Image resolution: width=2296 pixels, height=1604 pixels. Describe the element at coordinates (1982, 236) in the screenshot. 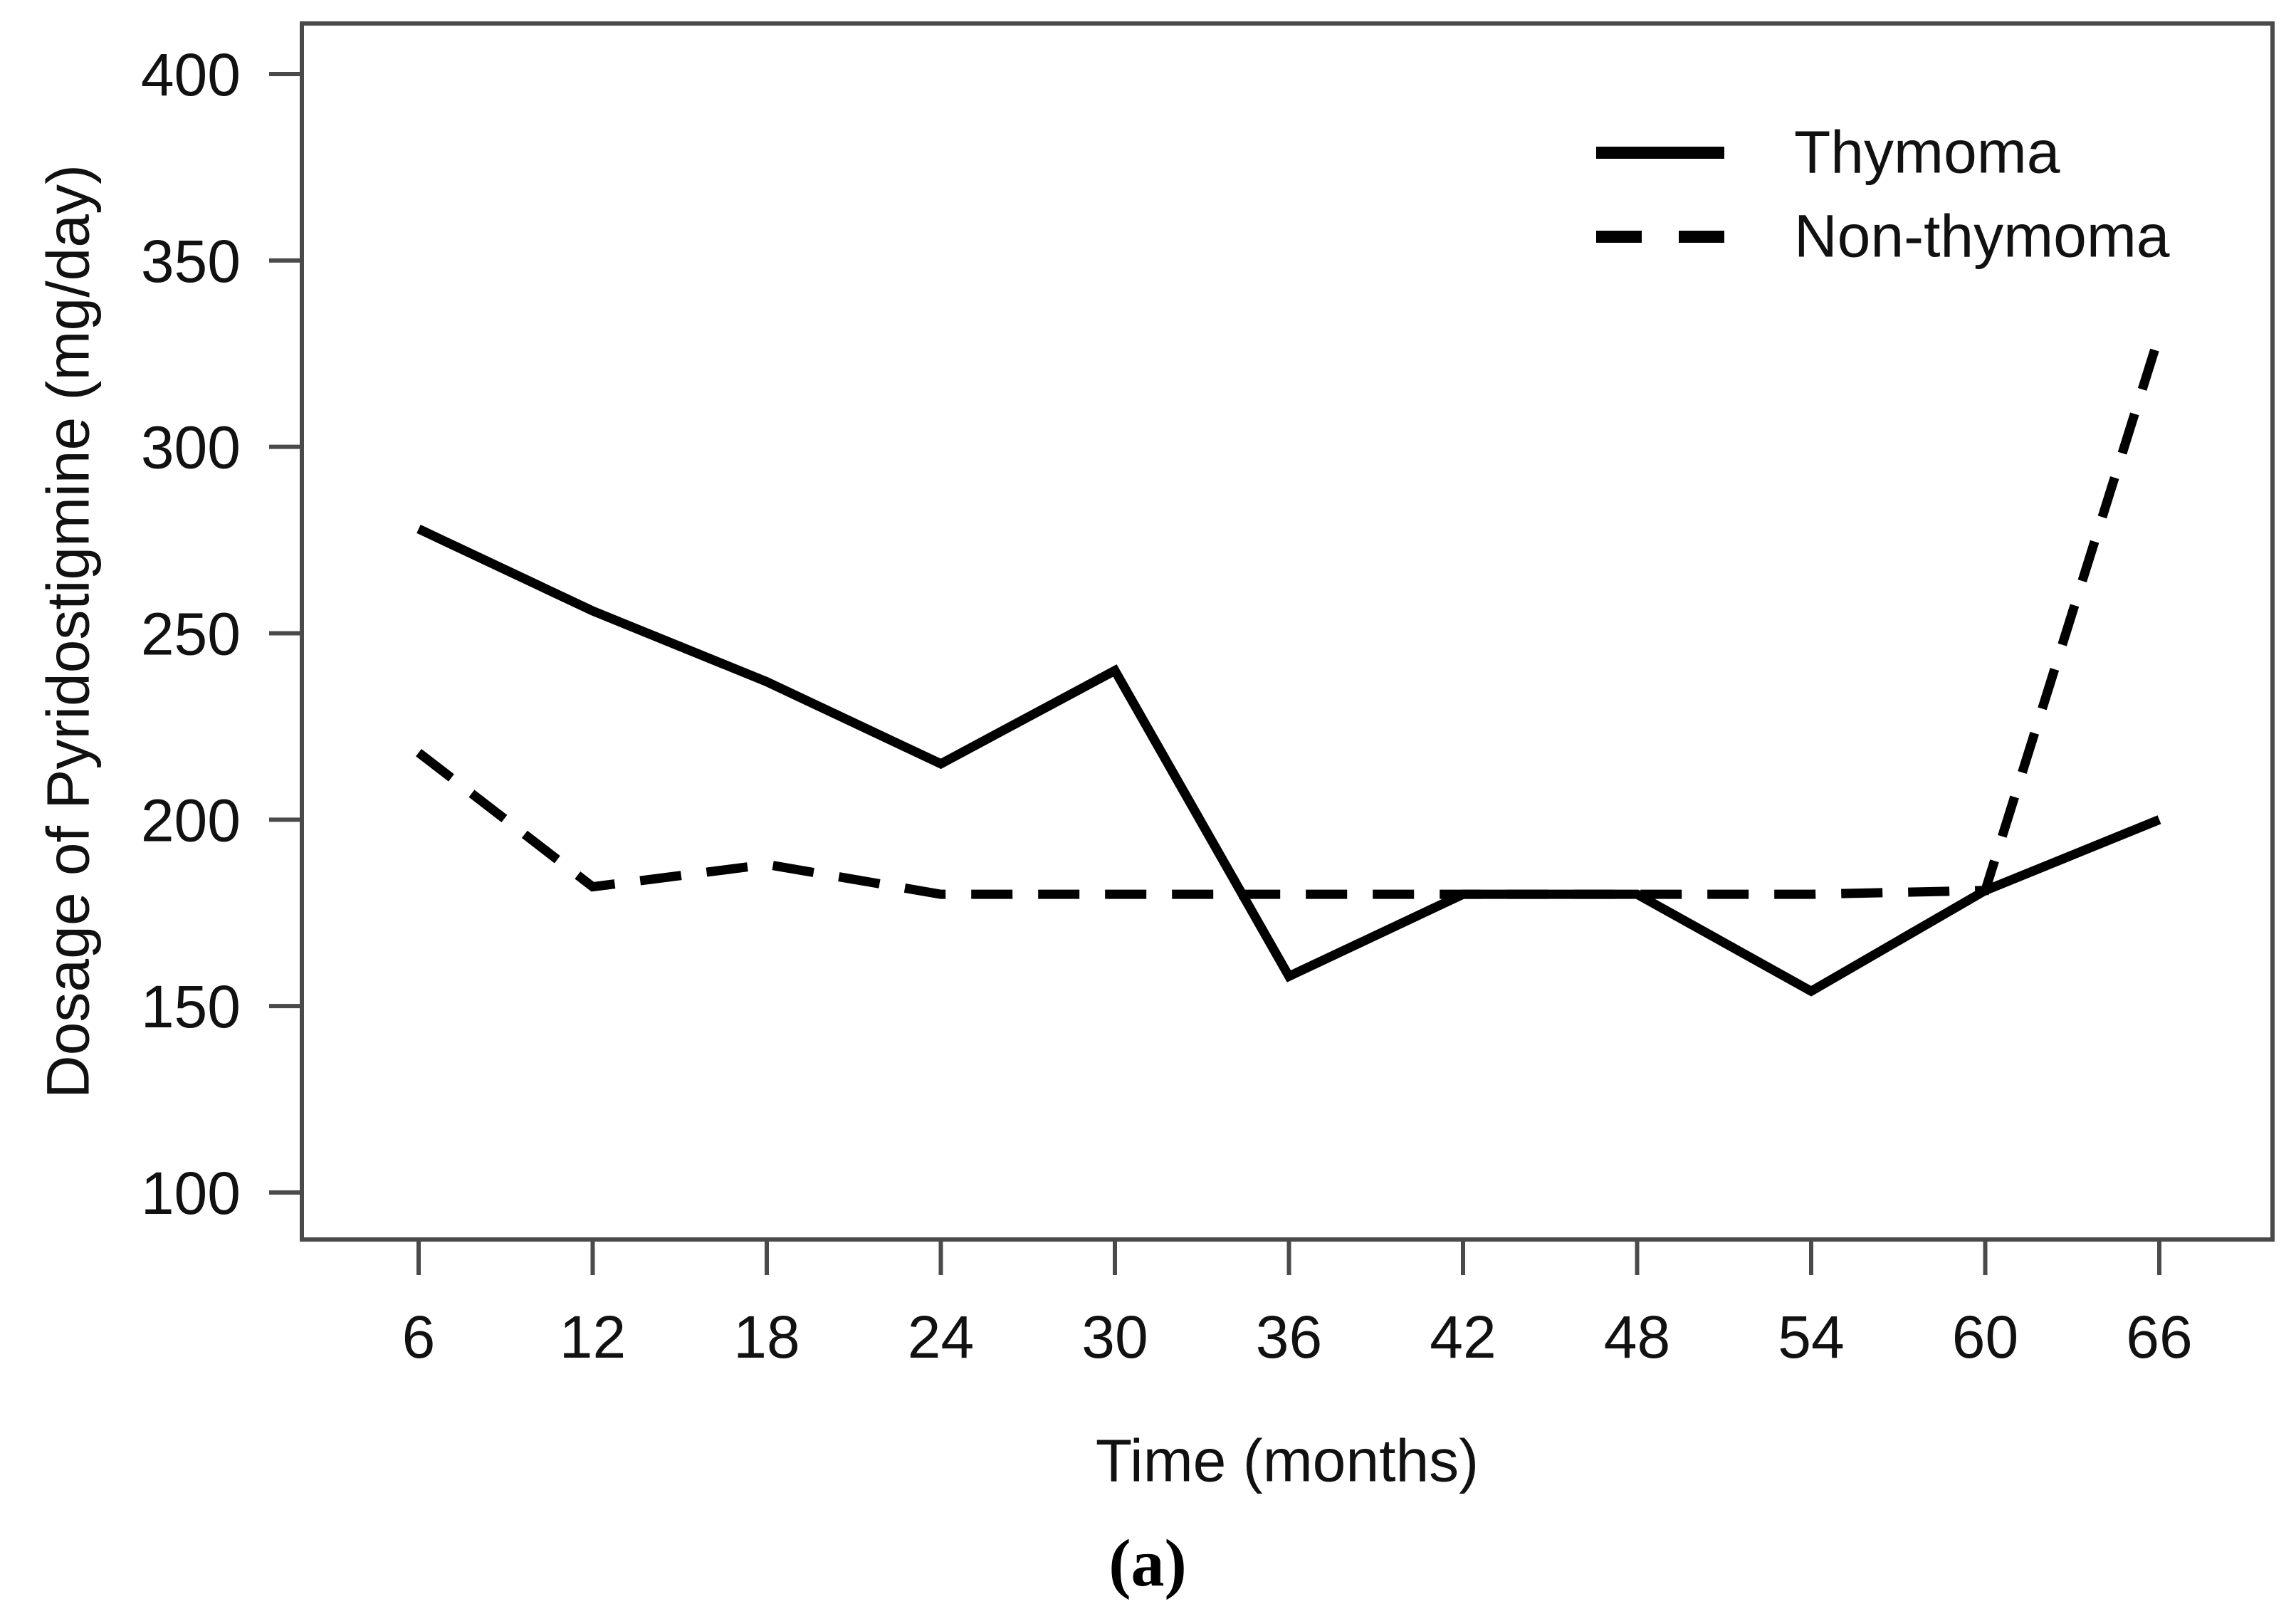

I see `legend-label-non-thymoma: Non-thymoma` at that location.